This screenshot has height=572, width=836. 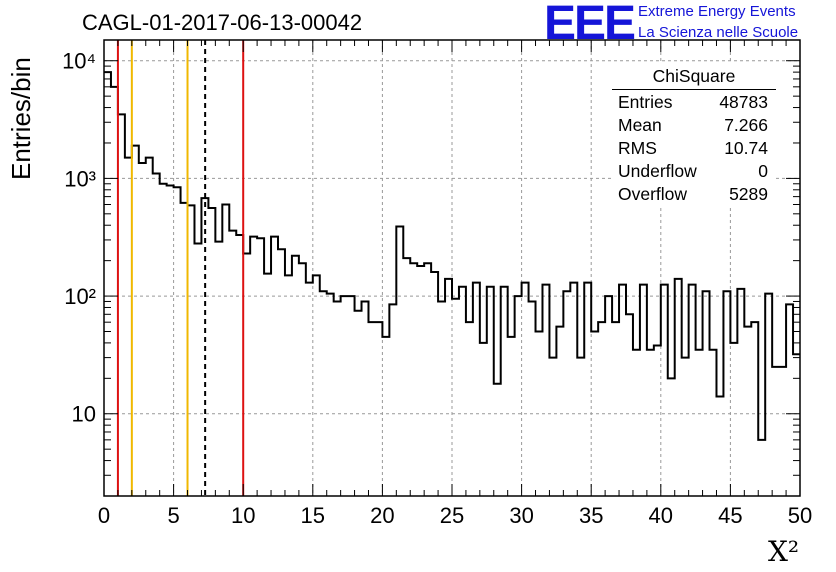 What do you see at coordinates (717, 11) in the screenshot?
I see `logo-line-1: Extreme Energy Events` at bounding box center [717, 11].